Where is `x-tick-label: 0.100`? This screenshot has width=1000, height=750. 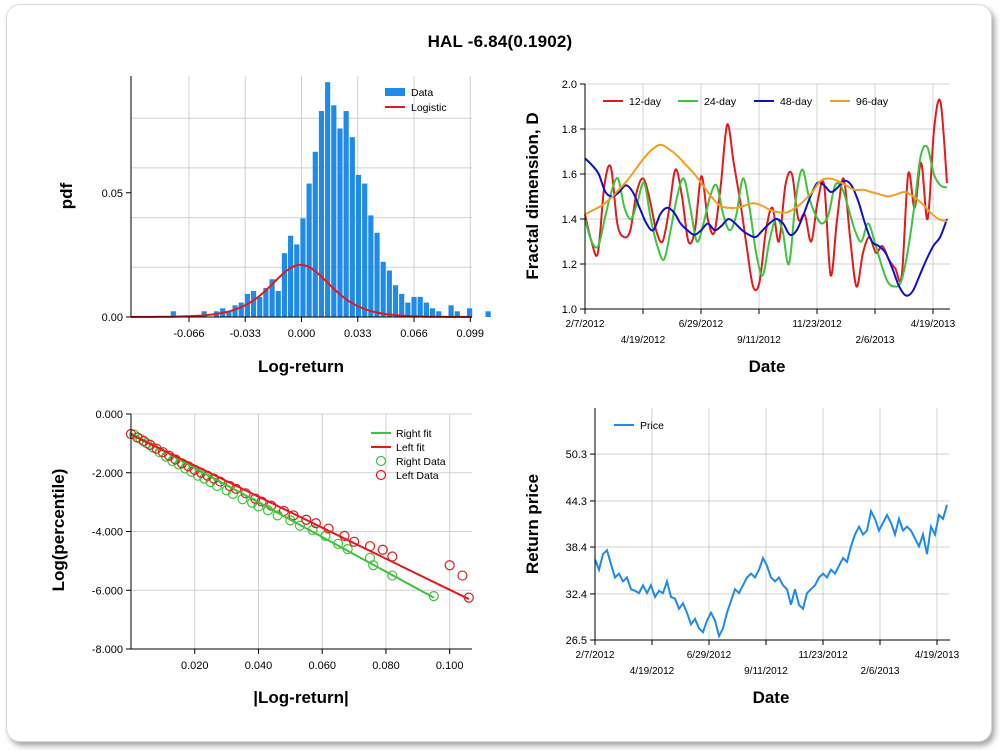 x-tick-label: 0.100 is located at coordinates (450, 666).